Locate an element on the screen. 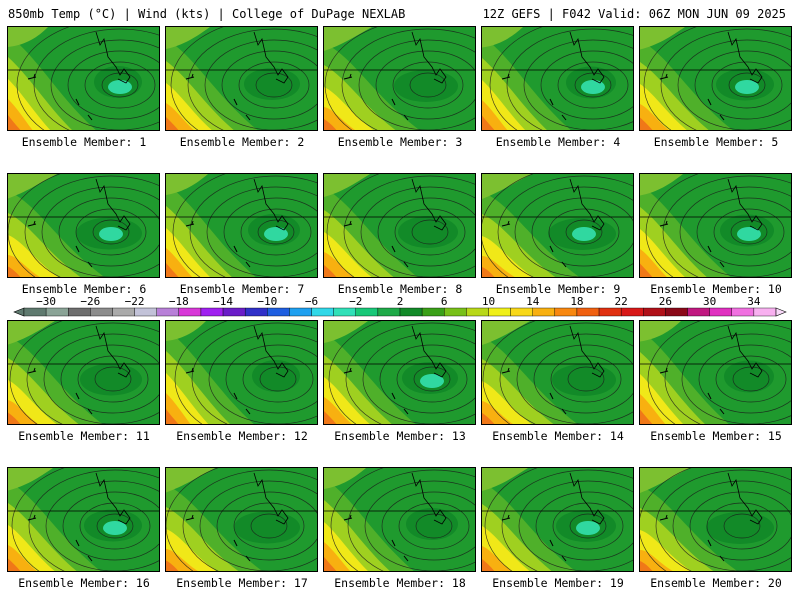 The image size is (800, 600). member-label: Ensemble Member: 17 is located at coordinates (242, 583).